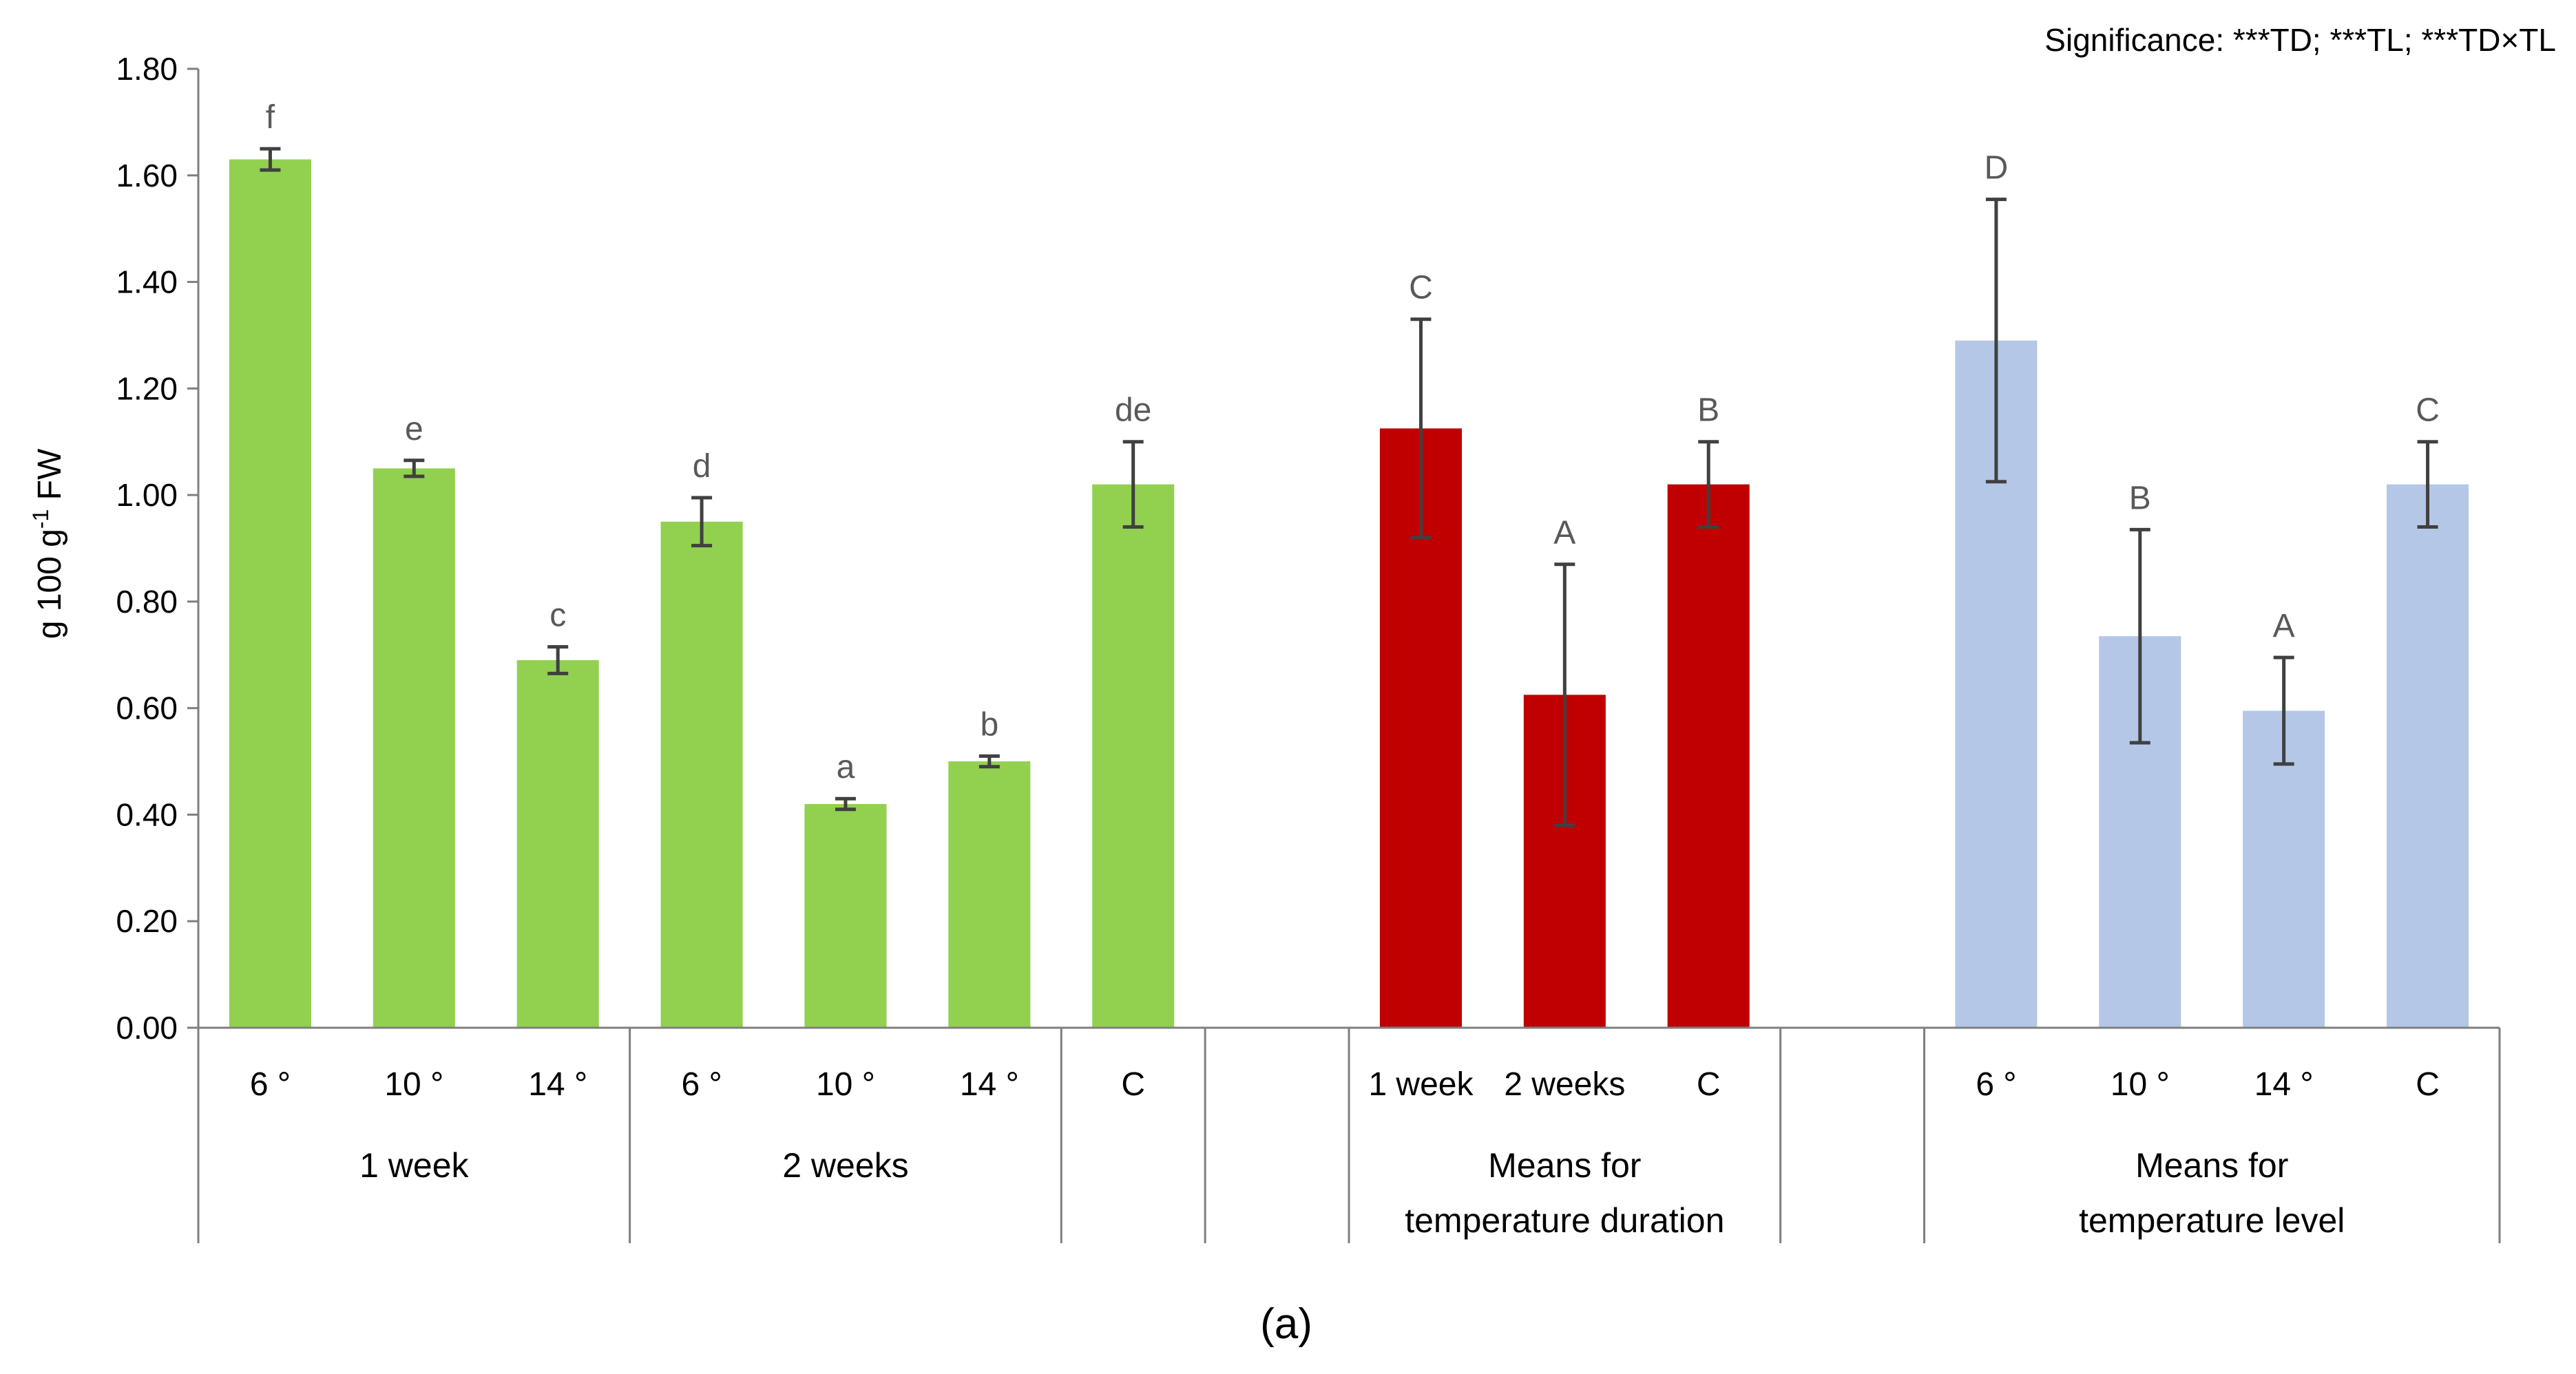 The width and height of the screenshot is (2576, 1374). I want to click on y-tick-label: 1.00, so click(147, 495).